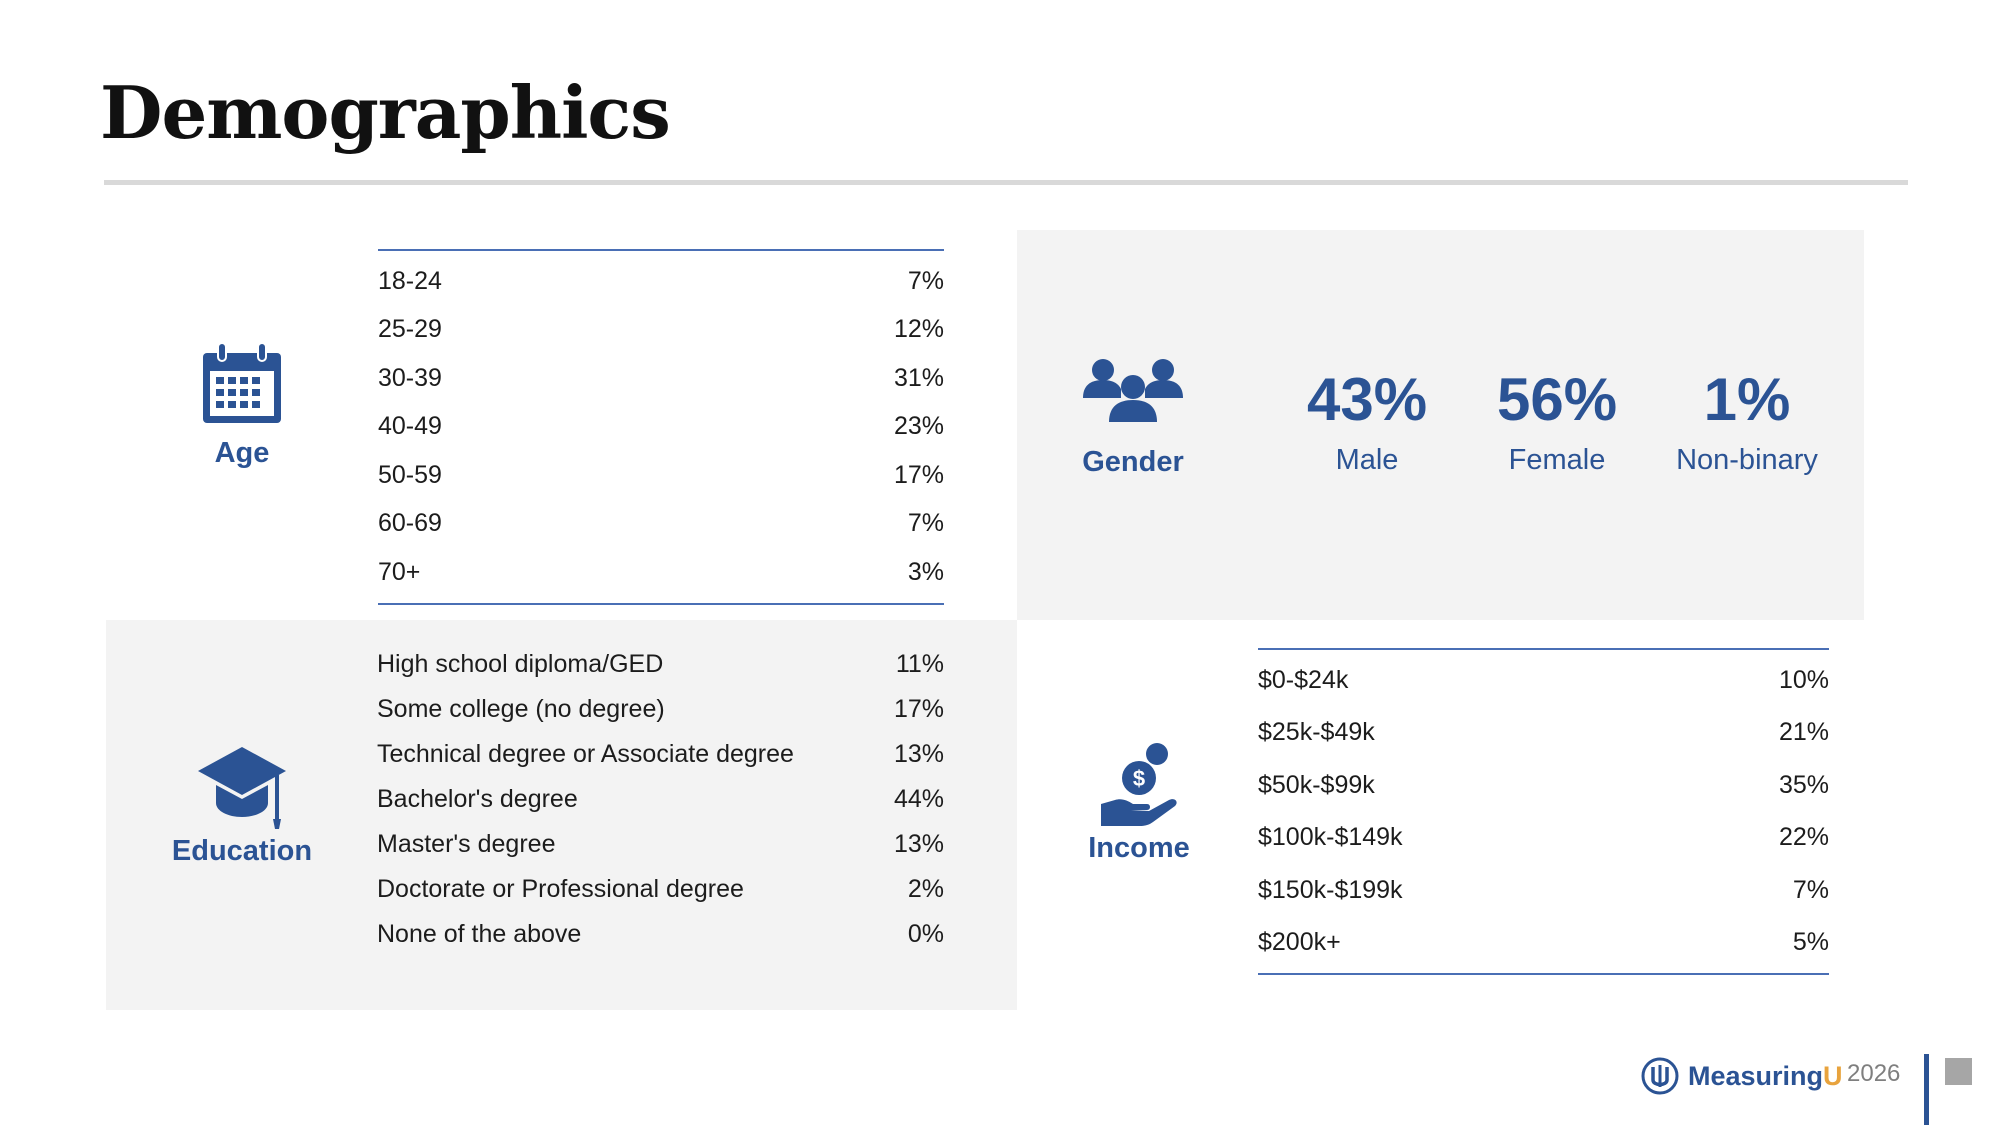 The width and height of the screenshot is (2000, 1125). I want to click on table-row: Some college (no degree) 17%, so click(660, 709).